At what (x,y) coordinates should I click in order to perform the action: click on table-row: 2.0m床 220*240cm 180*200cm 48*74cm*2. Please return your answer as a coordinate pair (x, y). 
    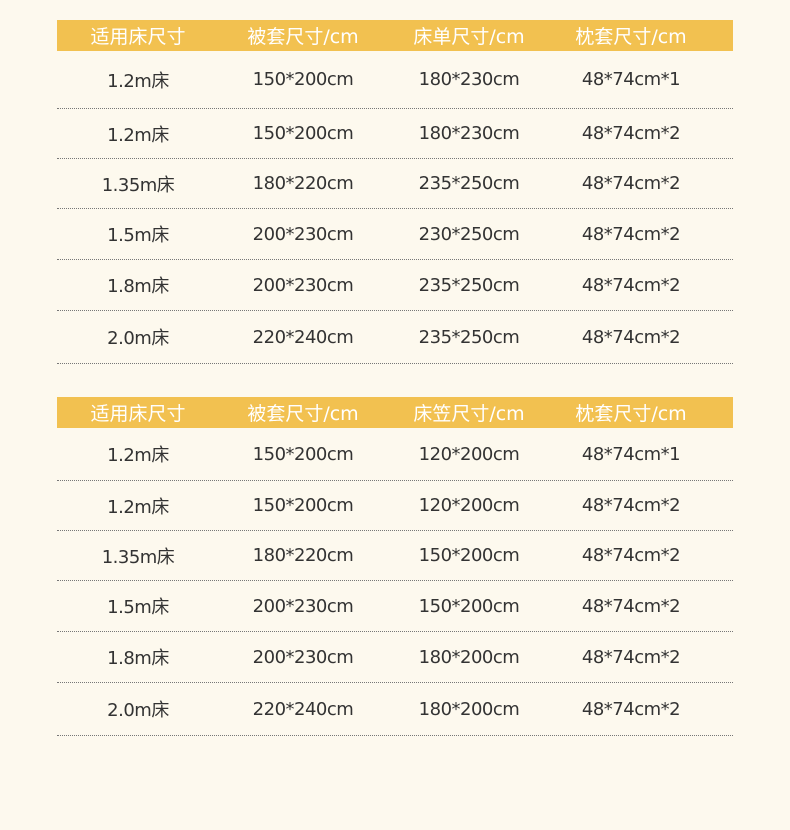
    Looking at the image, I should click on (395, 709).